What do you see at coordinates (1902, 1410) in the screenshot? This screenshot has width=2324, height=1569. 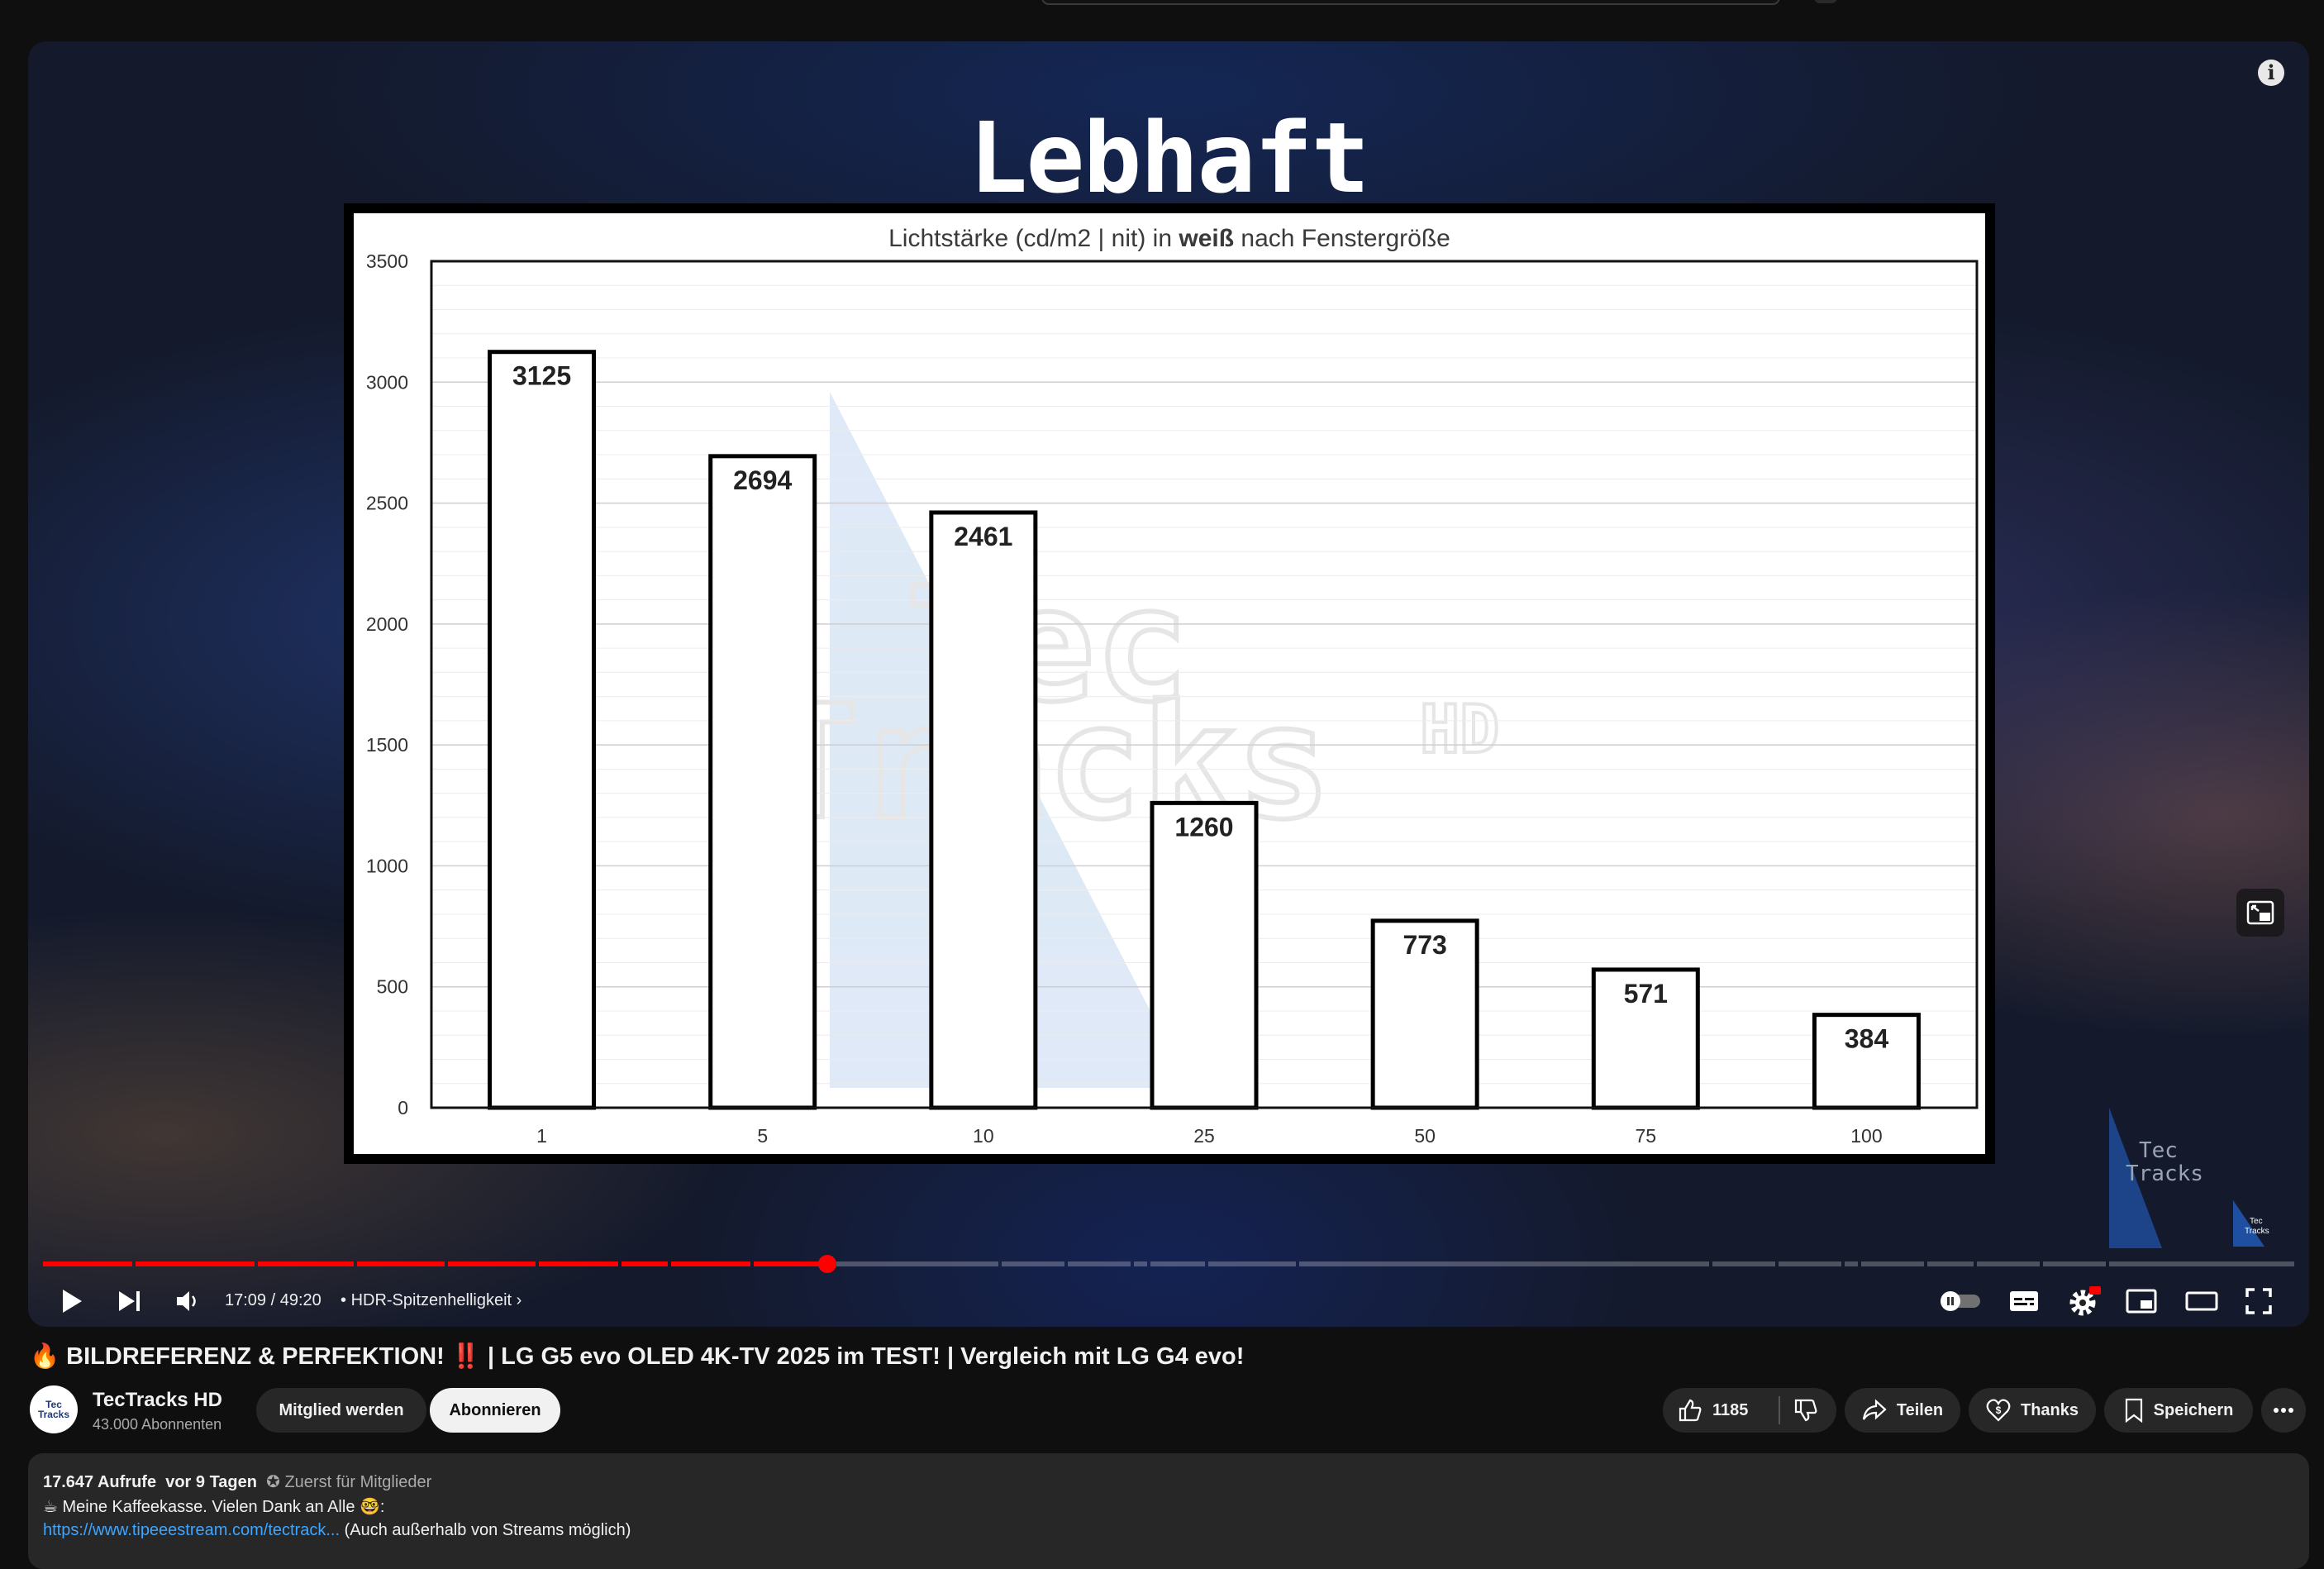 I see `share-button: Teilen` at bounding box center [1902, 1410].